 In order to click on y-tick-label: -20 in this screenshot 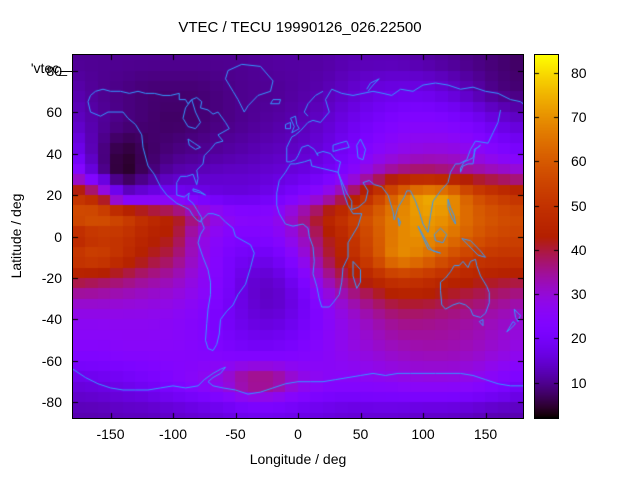, I will do `click(51, 277)`.